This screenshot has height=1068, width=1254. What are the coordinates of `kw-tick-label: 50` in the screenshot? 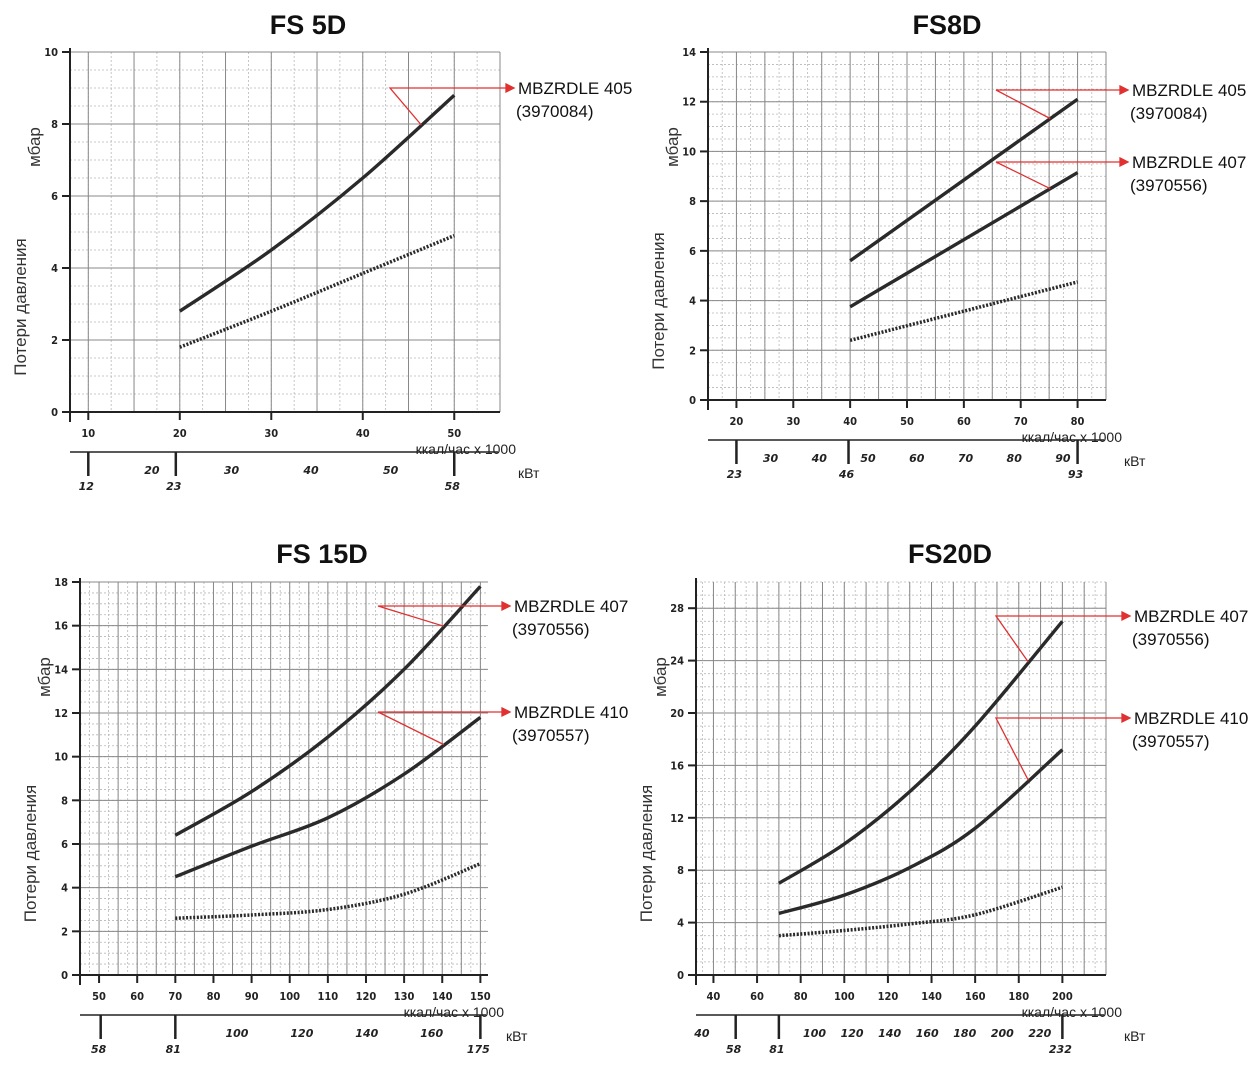 It's located at (391, 470).